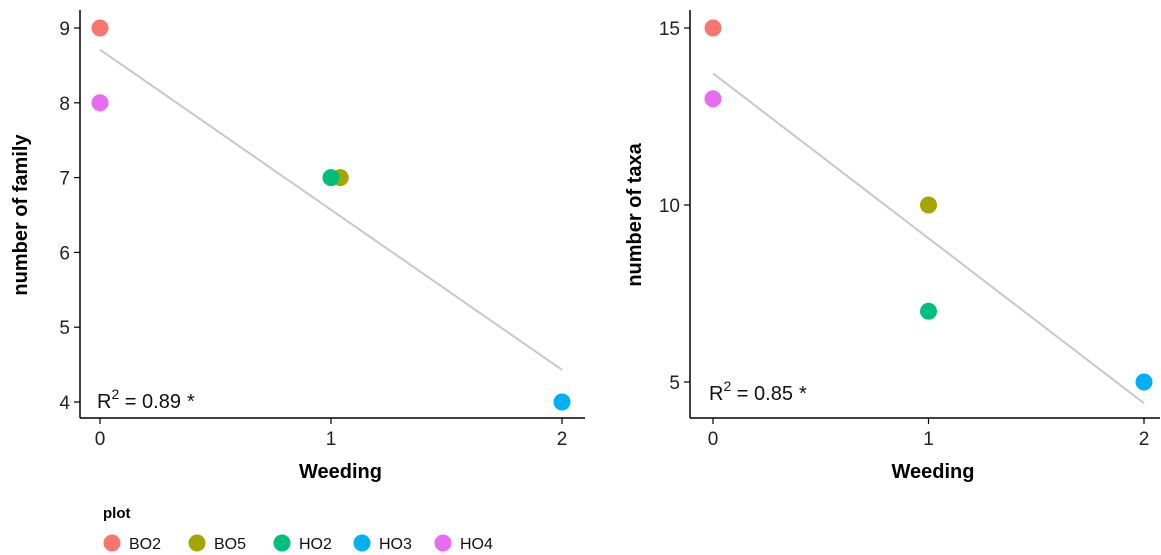 This screenshot has height=555, width=1161. Describe the element at coordinates (197, 543) in the screenshot. I see `legend-swatch-bo5` at that location.